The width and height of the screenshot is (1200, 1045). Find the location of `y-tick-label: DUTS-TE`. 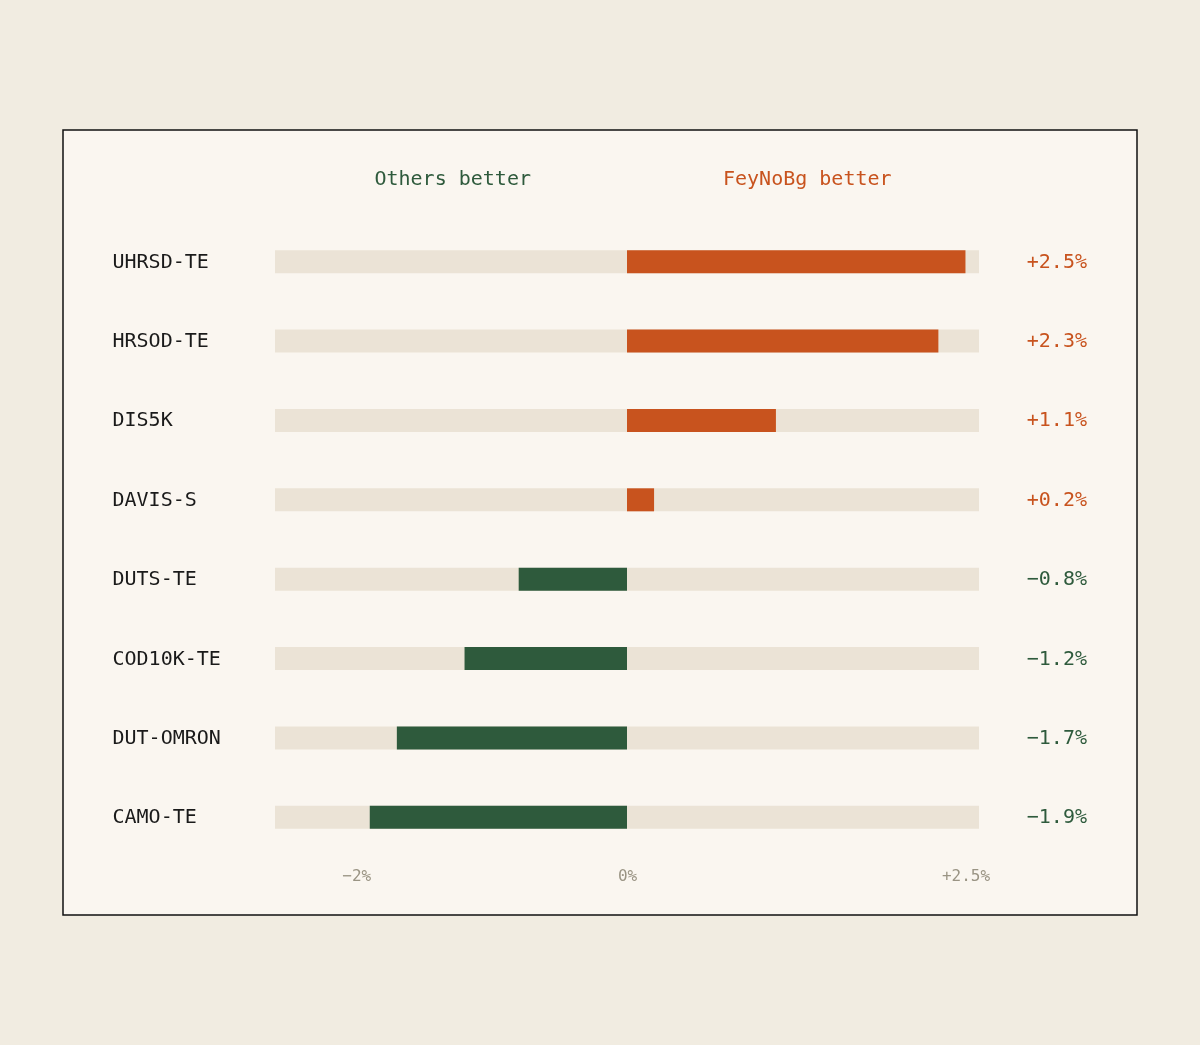

y-tick-label: DUTS-TE is located at coordinates (154, 578).